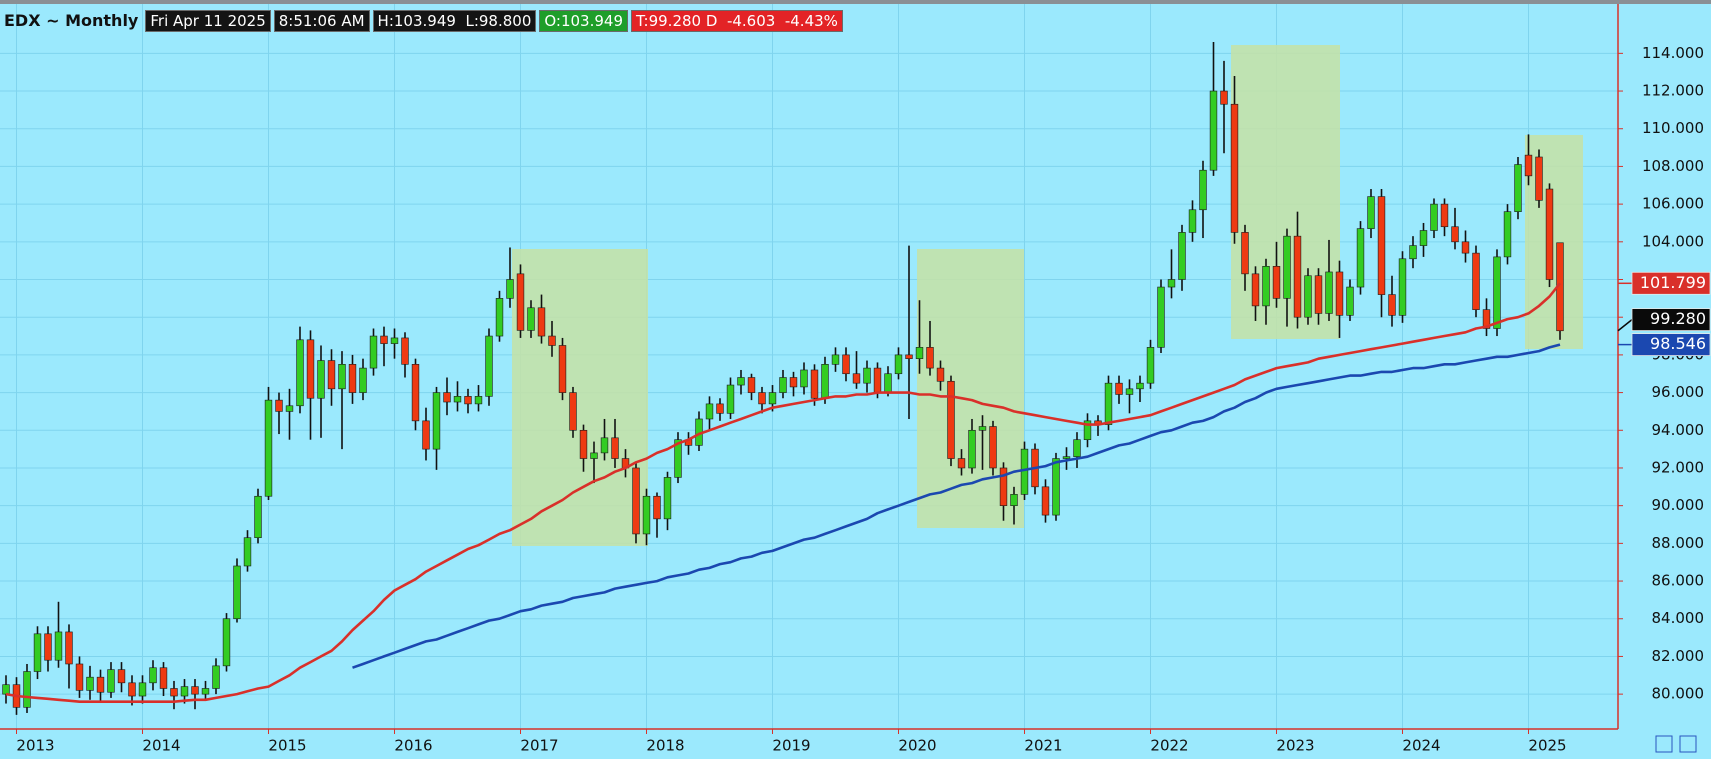  Describe the element at coordinates (855, 2) in the screenshot. I see `top-border` at that location.